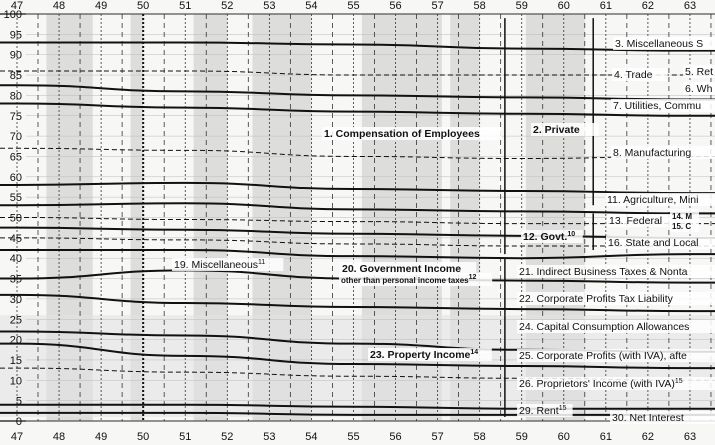 The image size is (715, 445). I want to click on x-tick-label-top: 61, so click(606, 6).